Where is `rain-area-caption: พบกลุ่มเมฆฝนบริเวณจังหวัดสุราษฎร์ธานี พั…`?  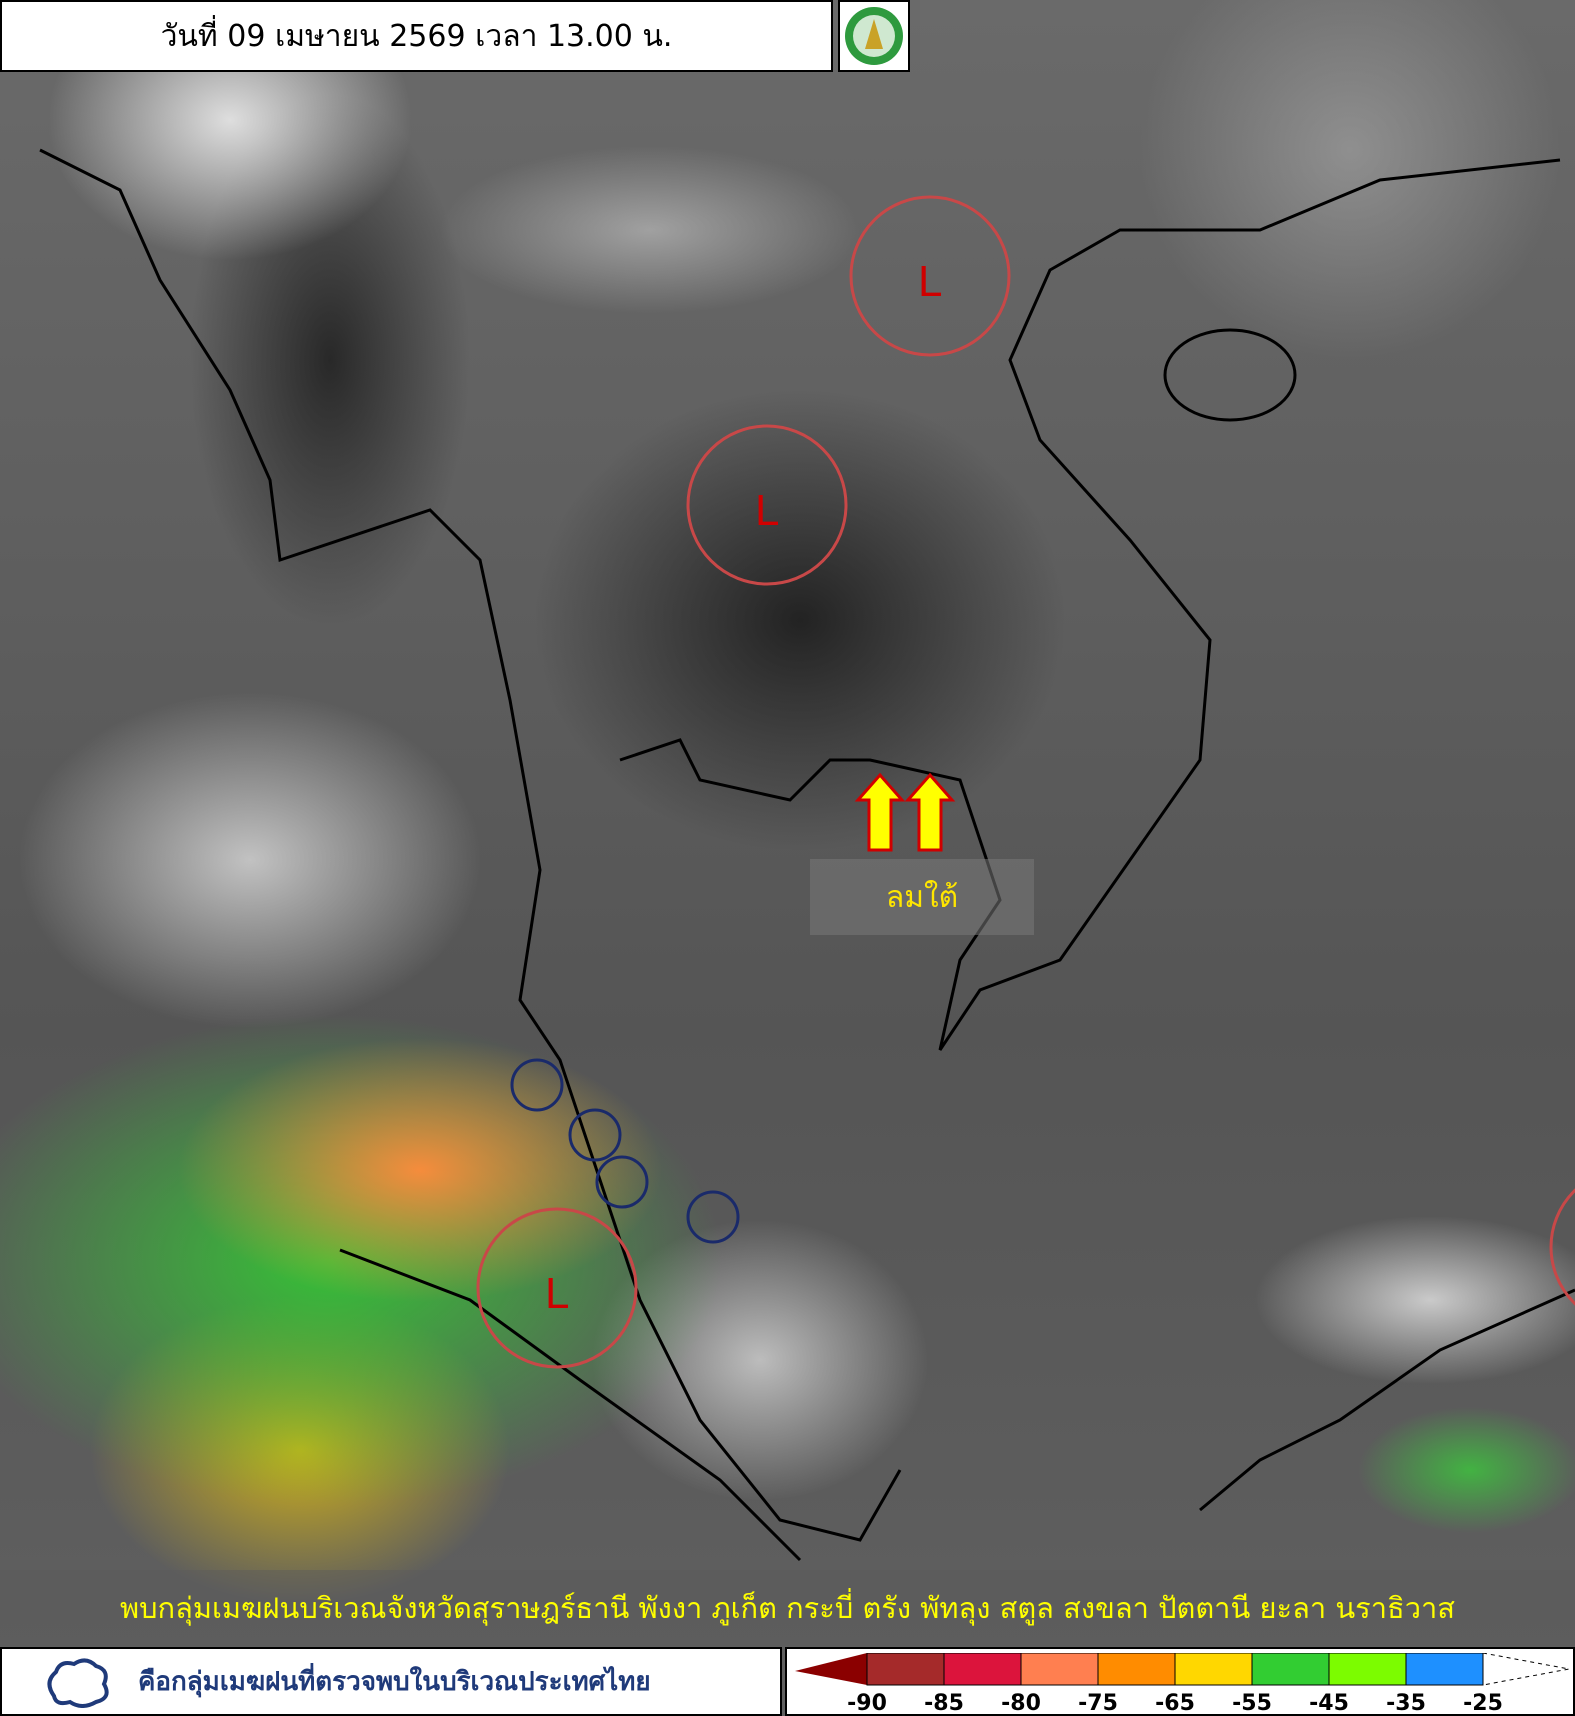 rain-area-caption: พบกลุ่มเมฆฝนบริเวณจังหวัดสุราษฎร์ธานี พั… is located at coordinates (787, 1608).